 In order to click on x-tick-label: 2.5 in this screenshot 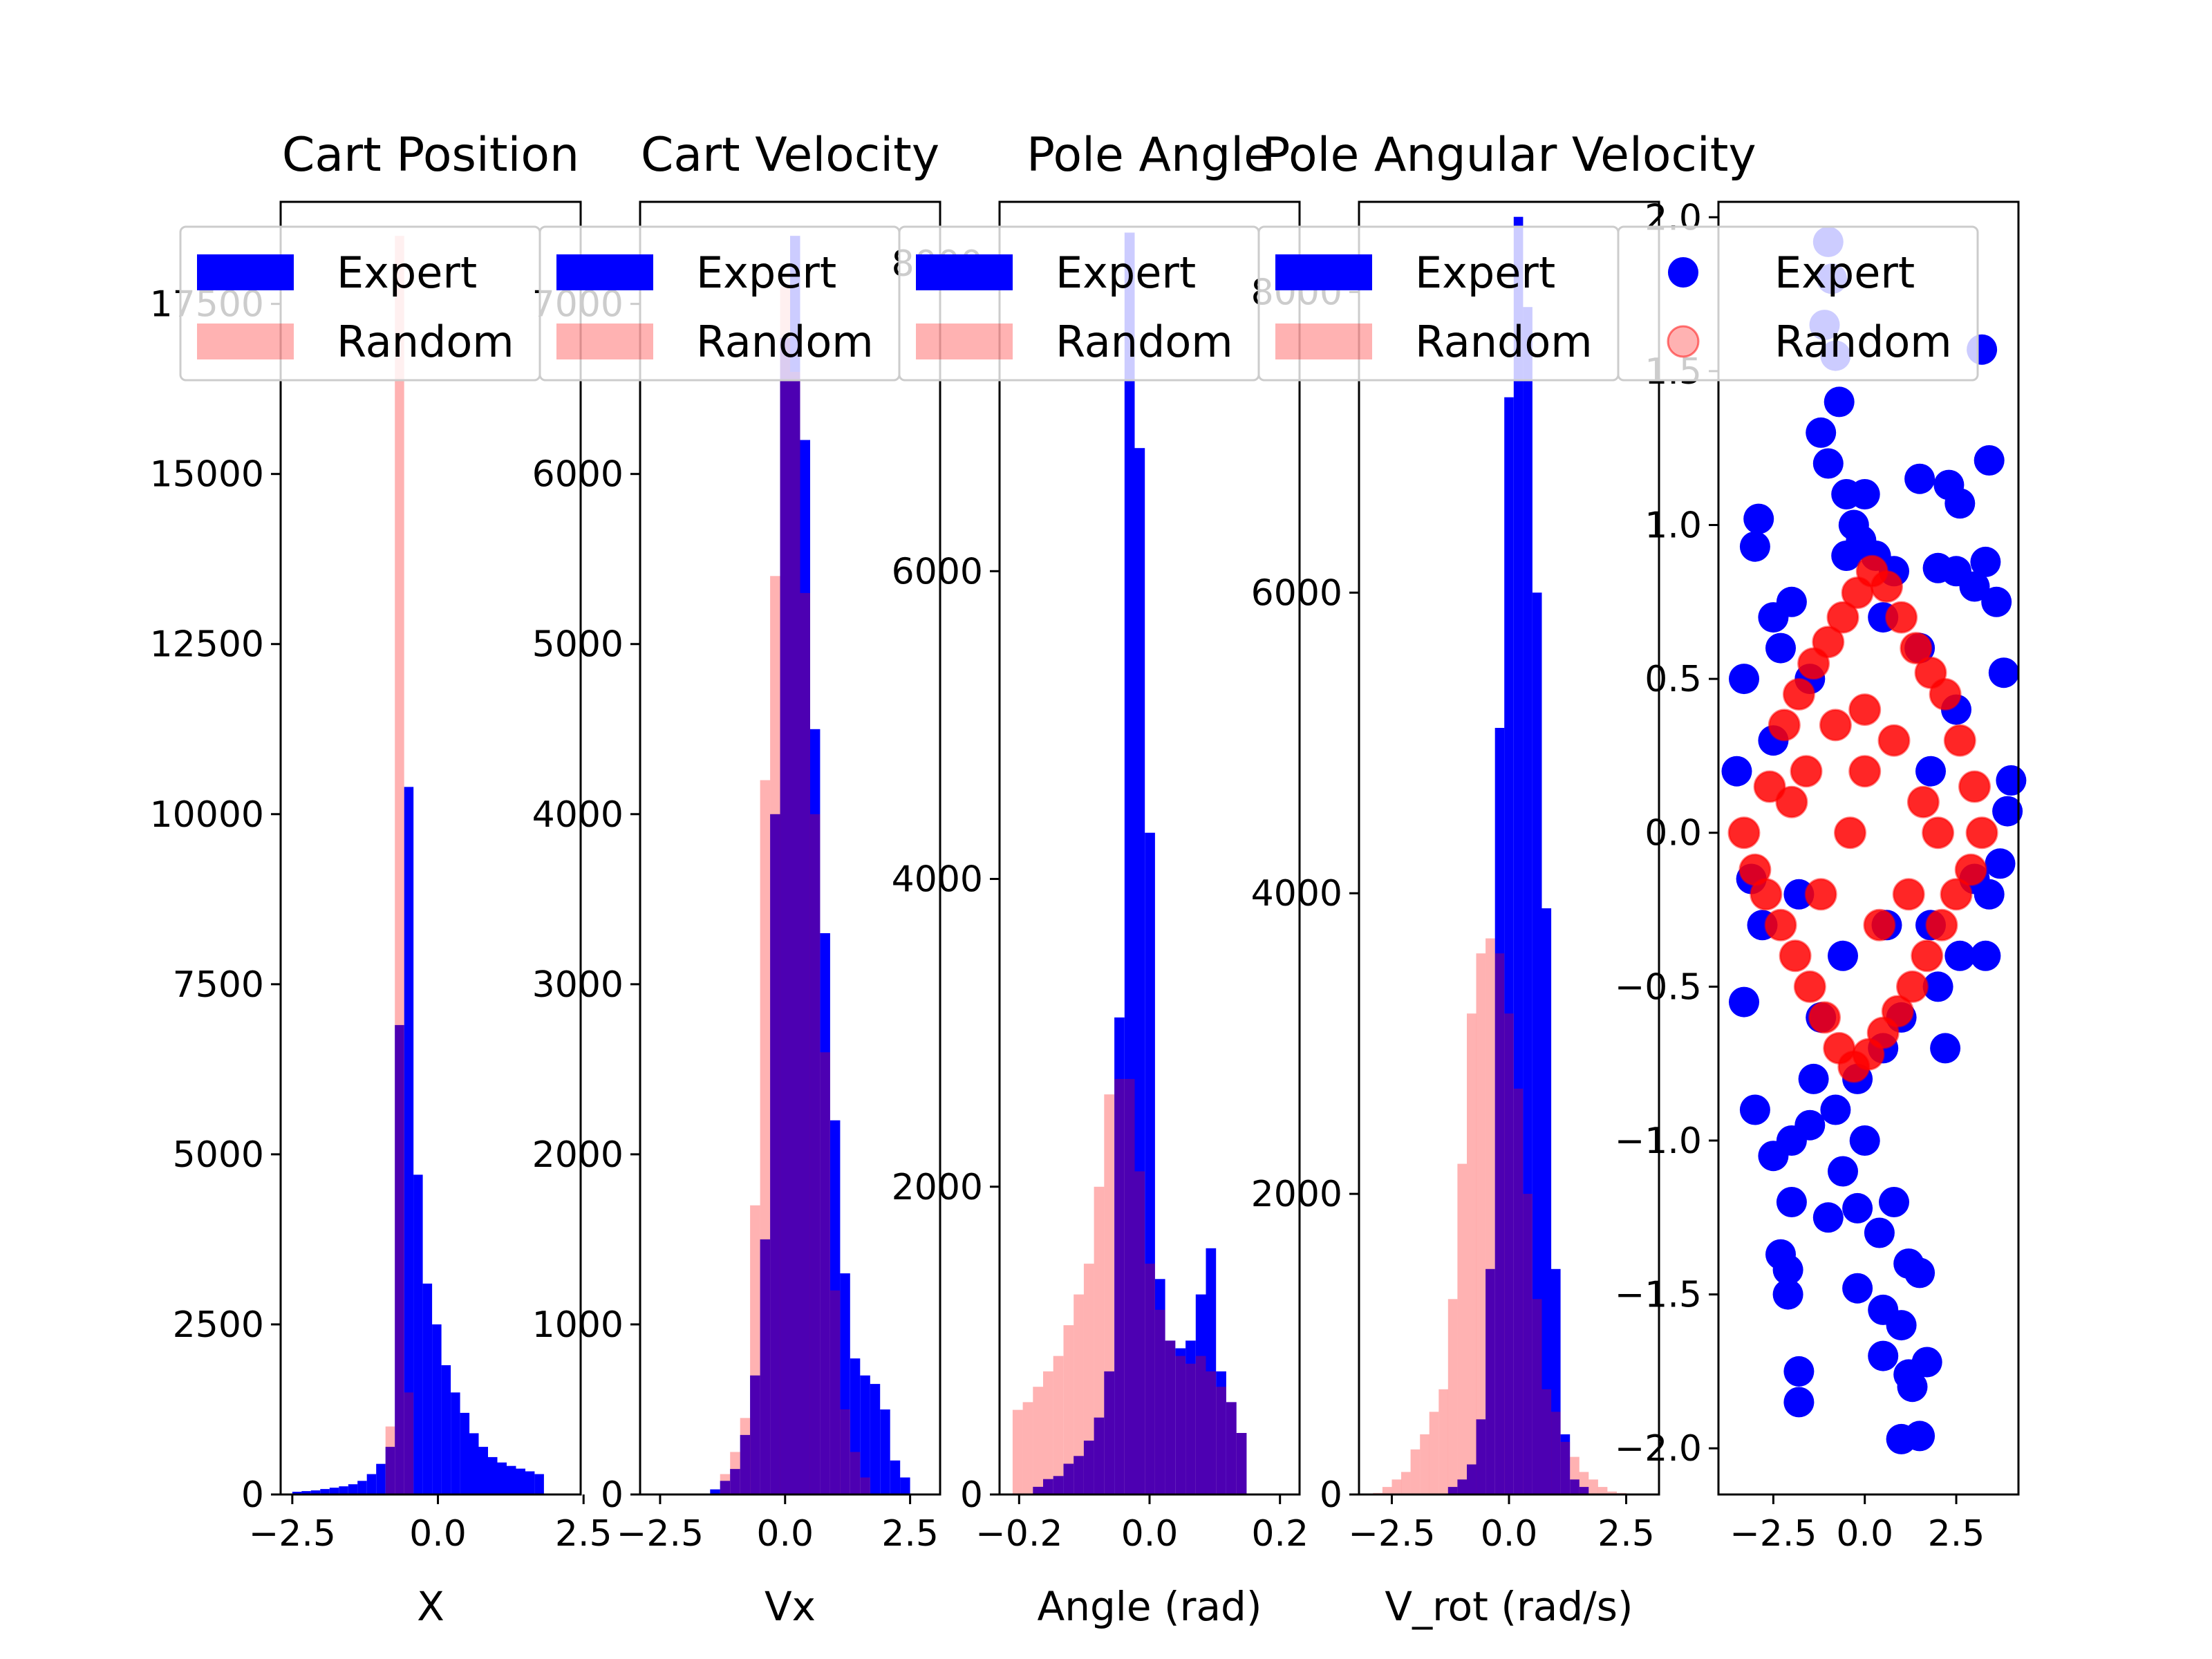, I will do `click(583, 1534)`.